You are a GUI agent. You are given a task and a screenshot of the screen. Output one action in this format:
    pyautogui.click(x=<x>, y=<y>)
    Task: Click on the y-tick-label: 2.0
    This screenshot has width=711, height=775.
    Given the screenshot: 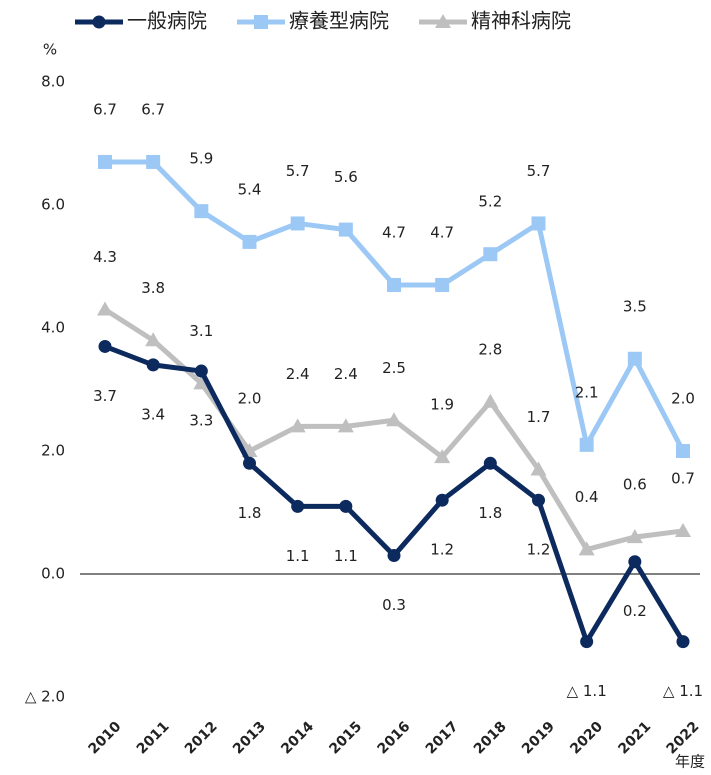 What is the action you would take?
    pyautogui.click(x=53, y=451)
    